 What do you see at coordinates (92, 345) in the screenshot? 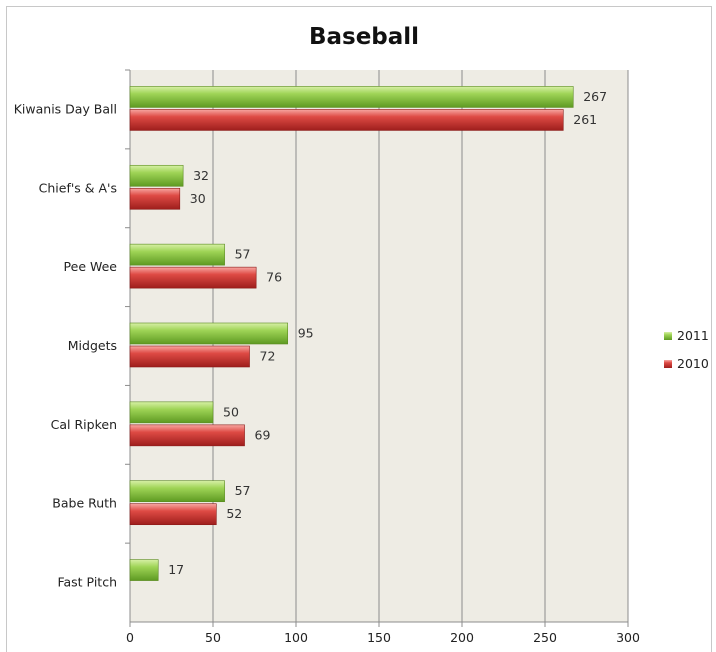
I see `category-label: Midgets` at bounding box center [92, 345].